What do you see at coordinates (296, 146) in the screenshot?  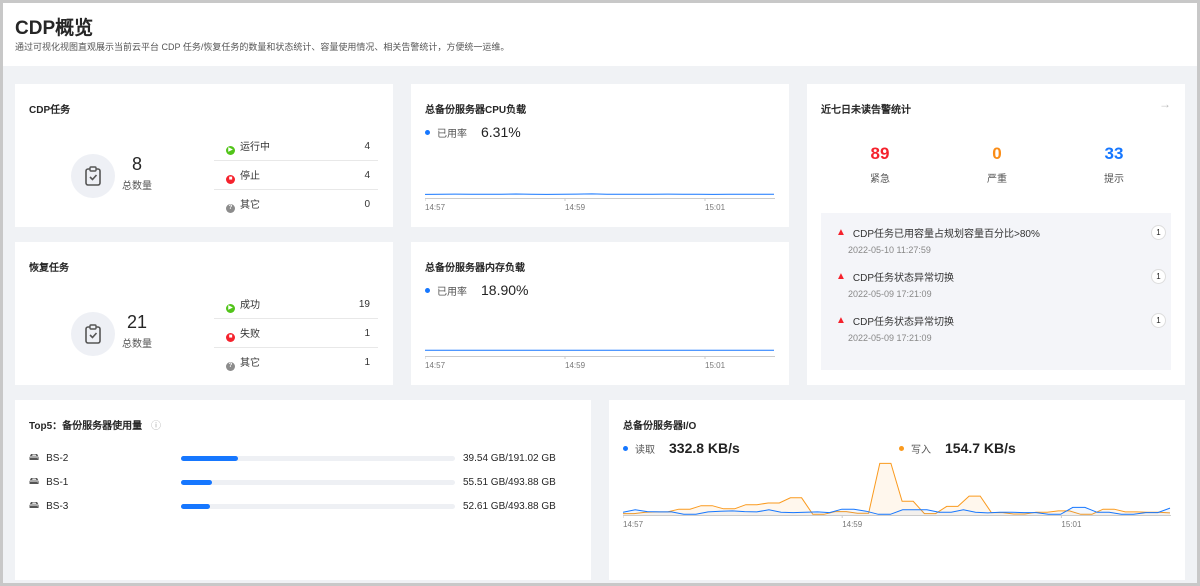 I see `status-running: ▶ 运行中 4` at bounding box center [296, 146].